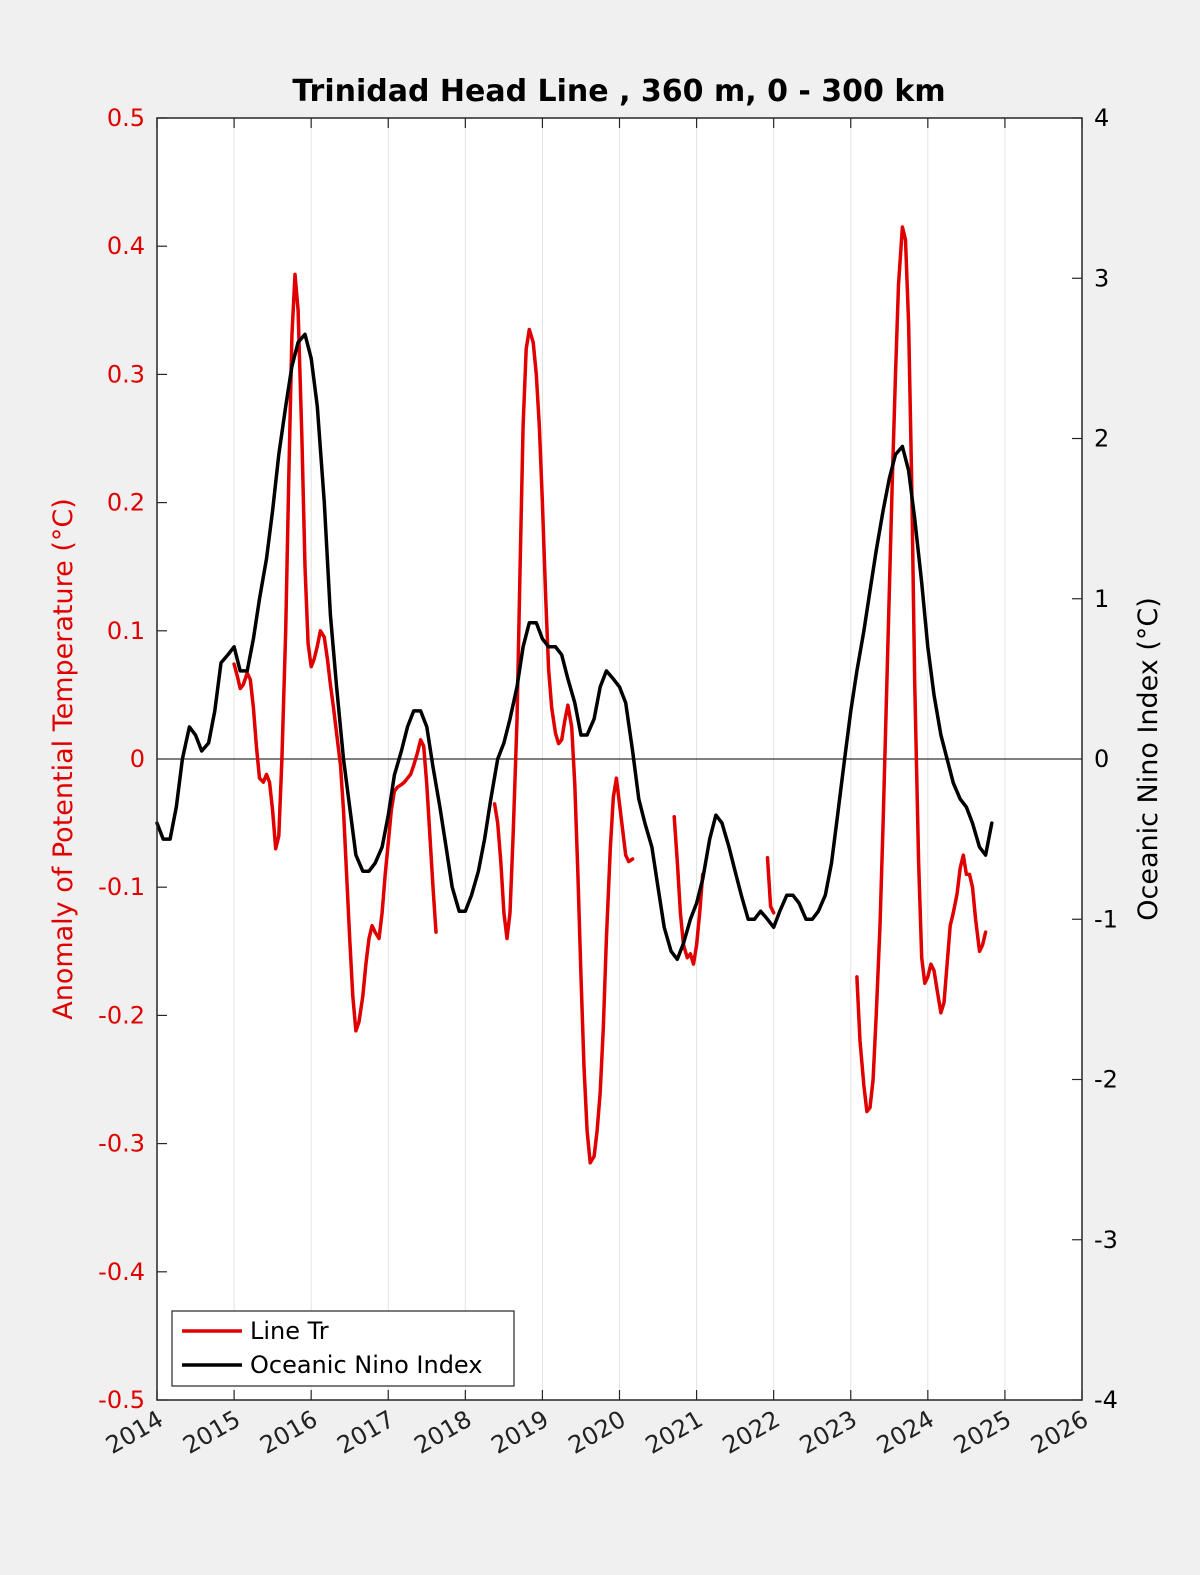  Describe the element at coordinates (365, 1432) in the screenshot. I see `x-tick-label: 2017` at that location.